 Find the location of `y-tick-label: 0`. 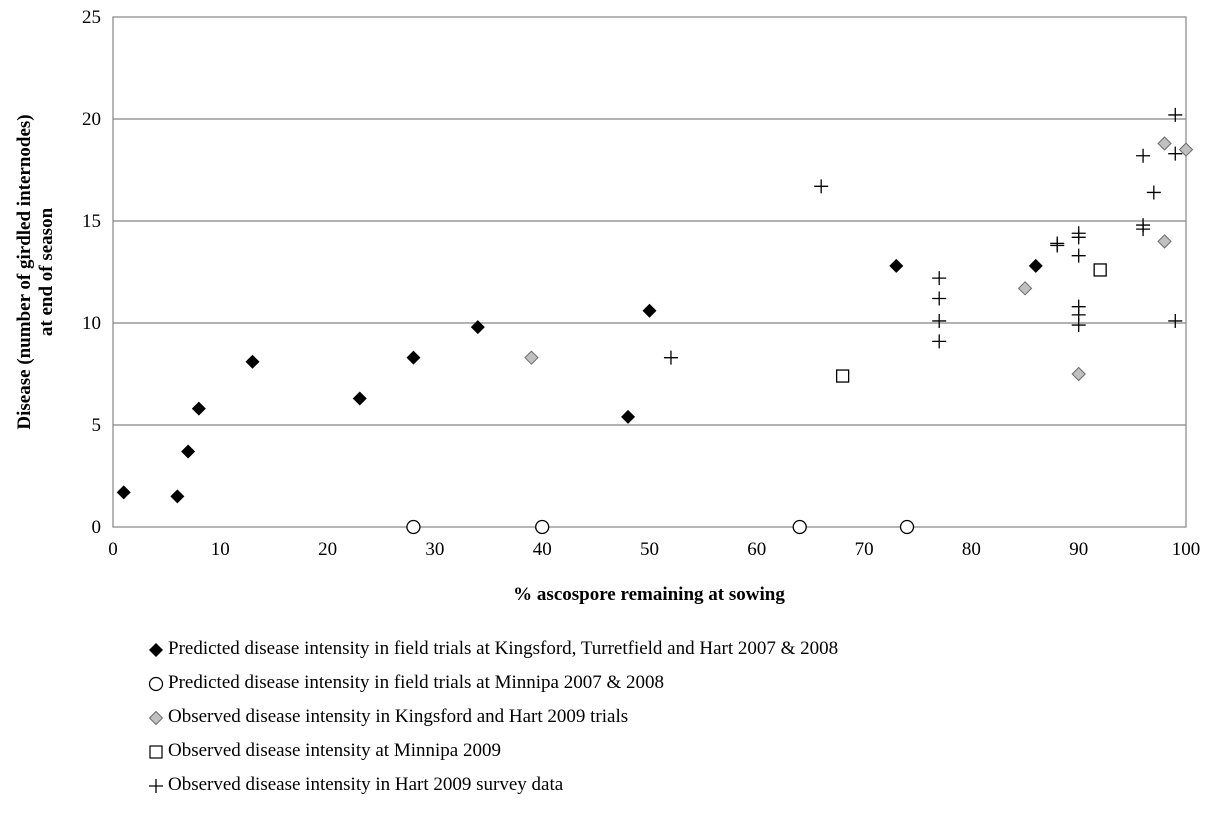

y-tick-label: 0 is located at coordinates (97, 527).